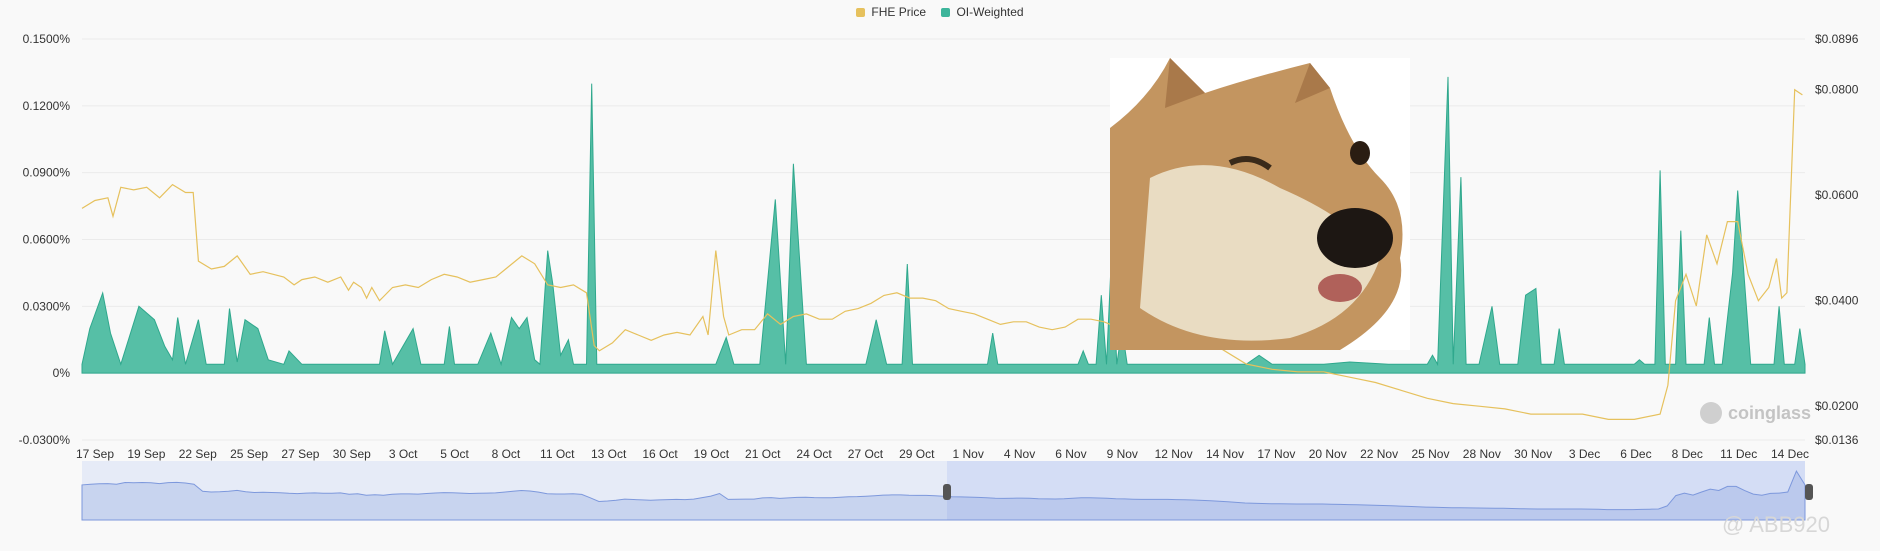  What do you see at coordinates (763, 454) in the screenshot?
I see `x-tick-label: 21 Oct` at bounding box center [763, 454].